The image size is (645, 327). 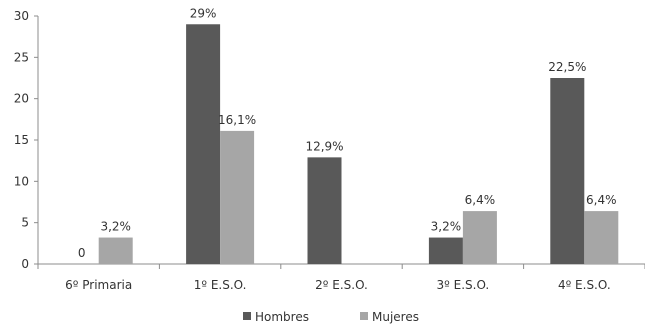 What do you see at coordinates (82, 253) in the screenshot?
I see `data-label: 0` at bounding box center [82, 253].